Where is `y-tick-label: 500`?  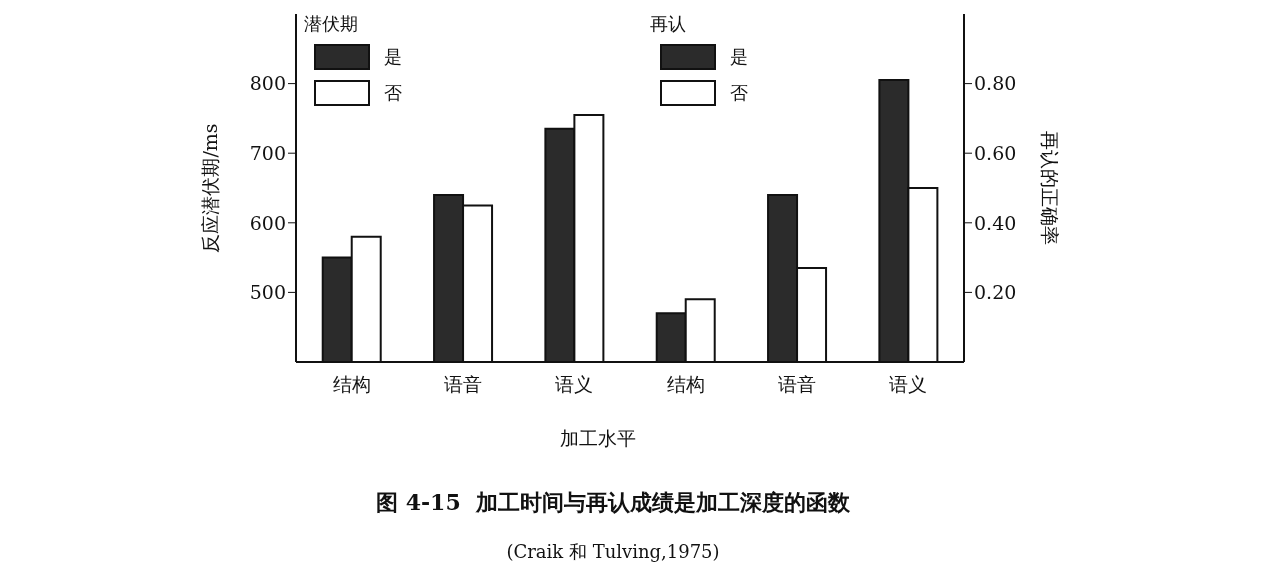 y-tick-label: 500 is located at coordinates (267, 292).